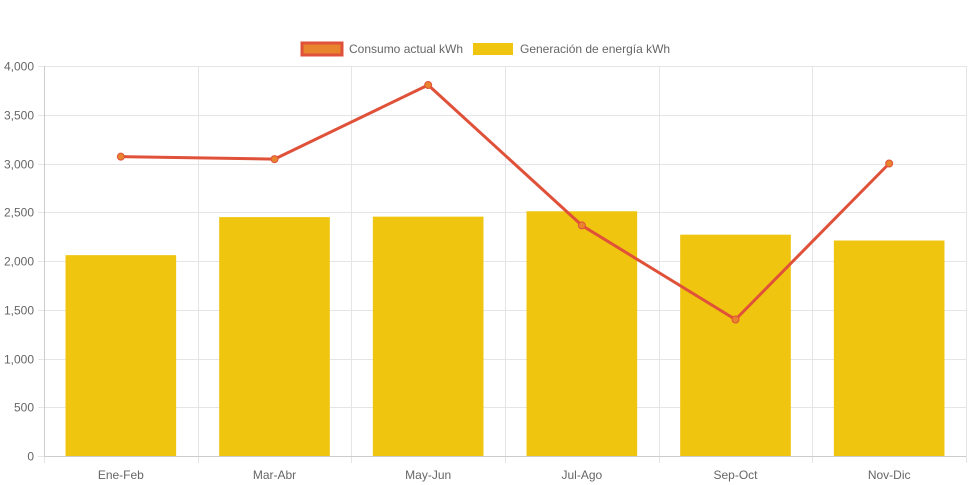 The height and width of the screenshot is (485, 971). Describe the element at coordinates (30, 457) in the screenshot. I see `y-tick-label: 0` at that location.